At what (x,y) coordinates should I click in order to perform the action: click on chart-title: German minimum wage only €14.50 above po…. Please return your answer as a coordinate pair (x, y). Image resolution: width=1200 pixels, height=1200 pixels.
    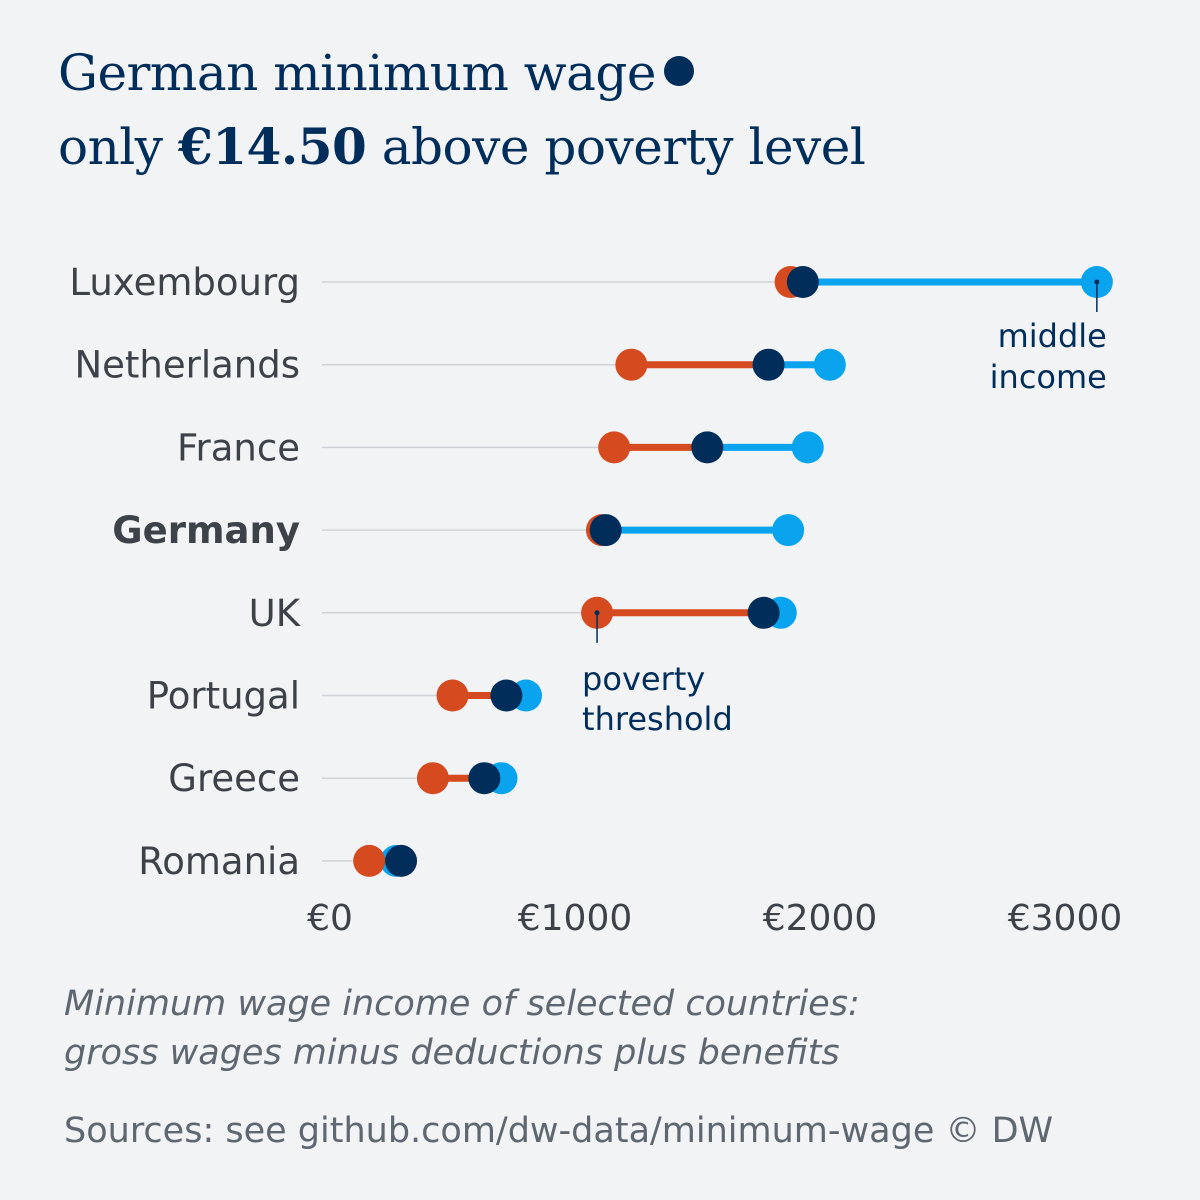
    Looking at the image, I should click on (608, 110).